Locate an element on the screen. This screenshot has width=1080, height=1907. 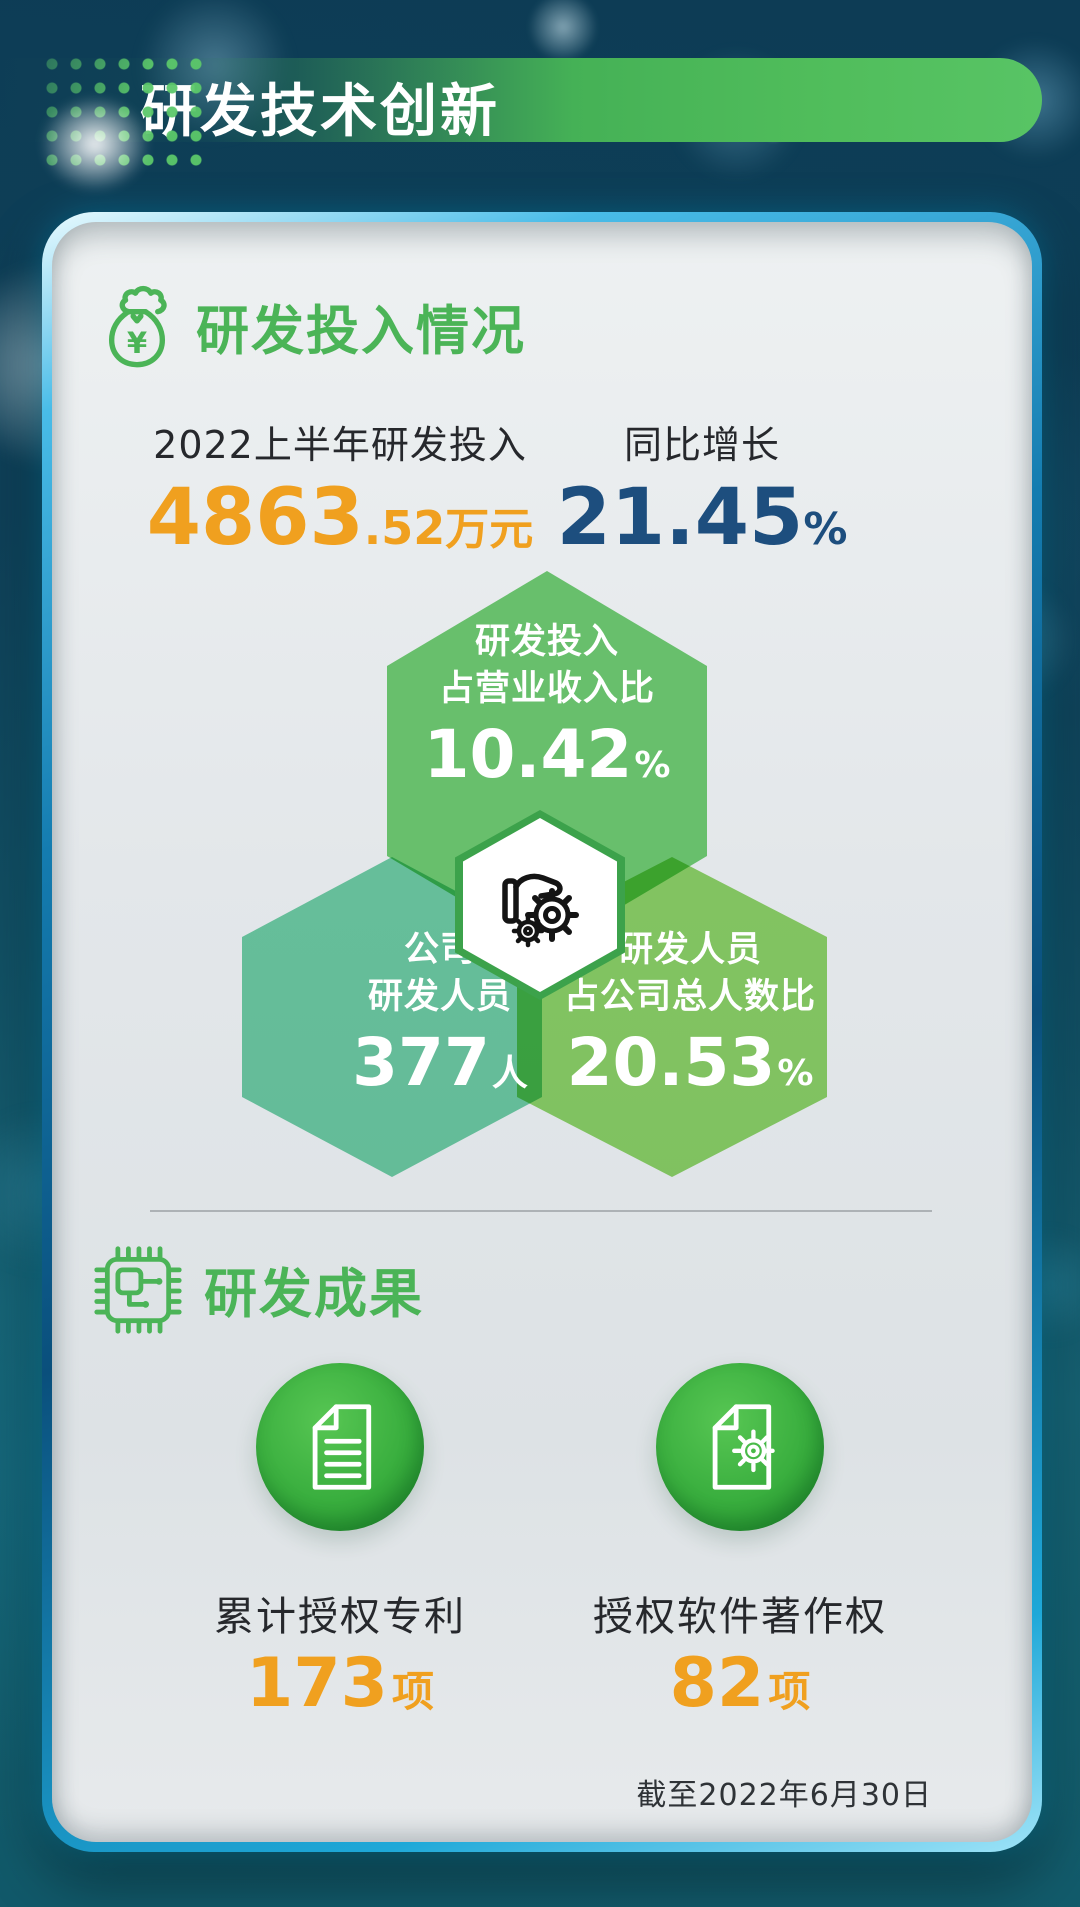
patent-count: 173 项 is located at coordinates (340, 1683).